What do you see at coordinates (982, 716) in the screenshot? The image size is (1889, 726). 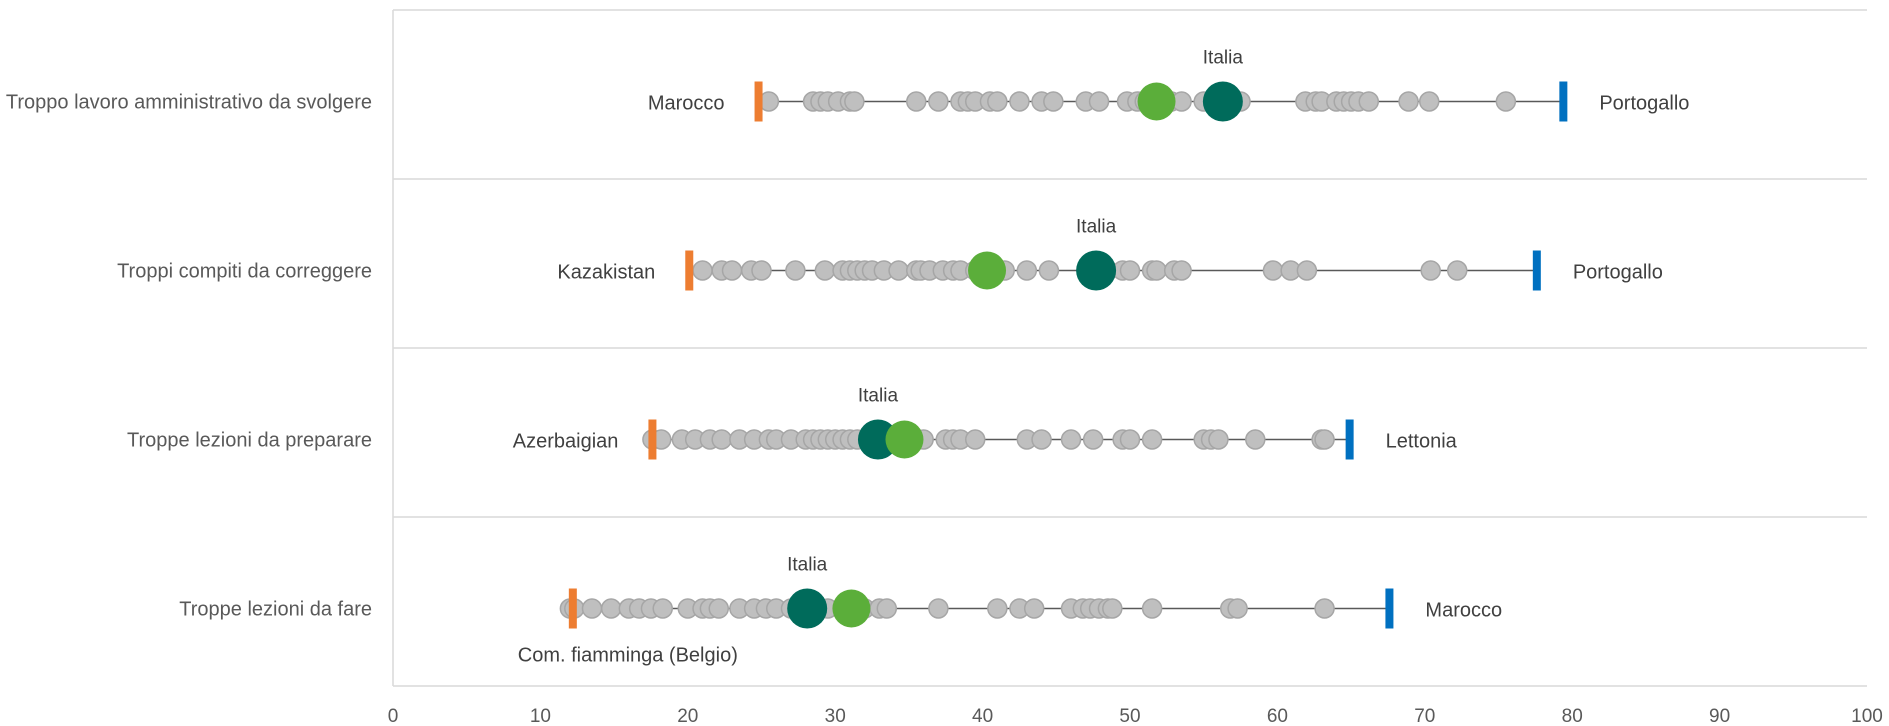 I see `x-tick-label: 40` at bounding box center [982, 716].